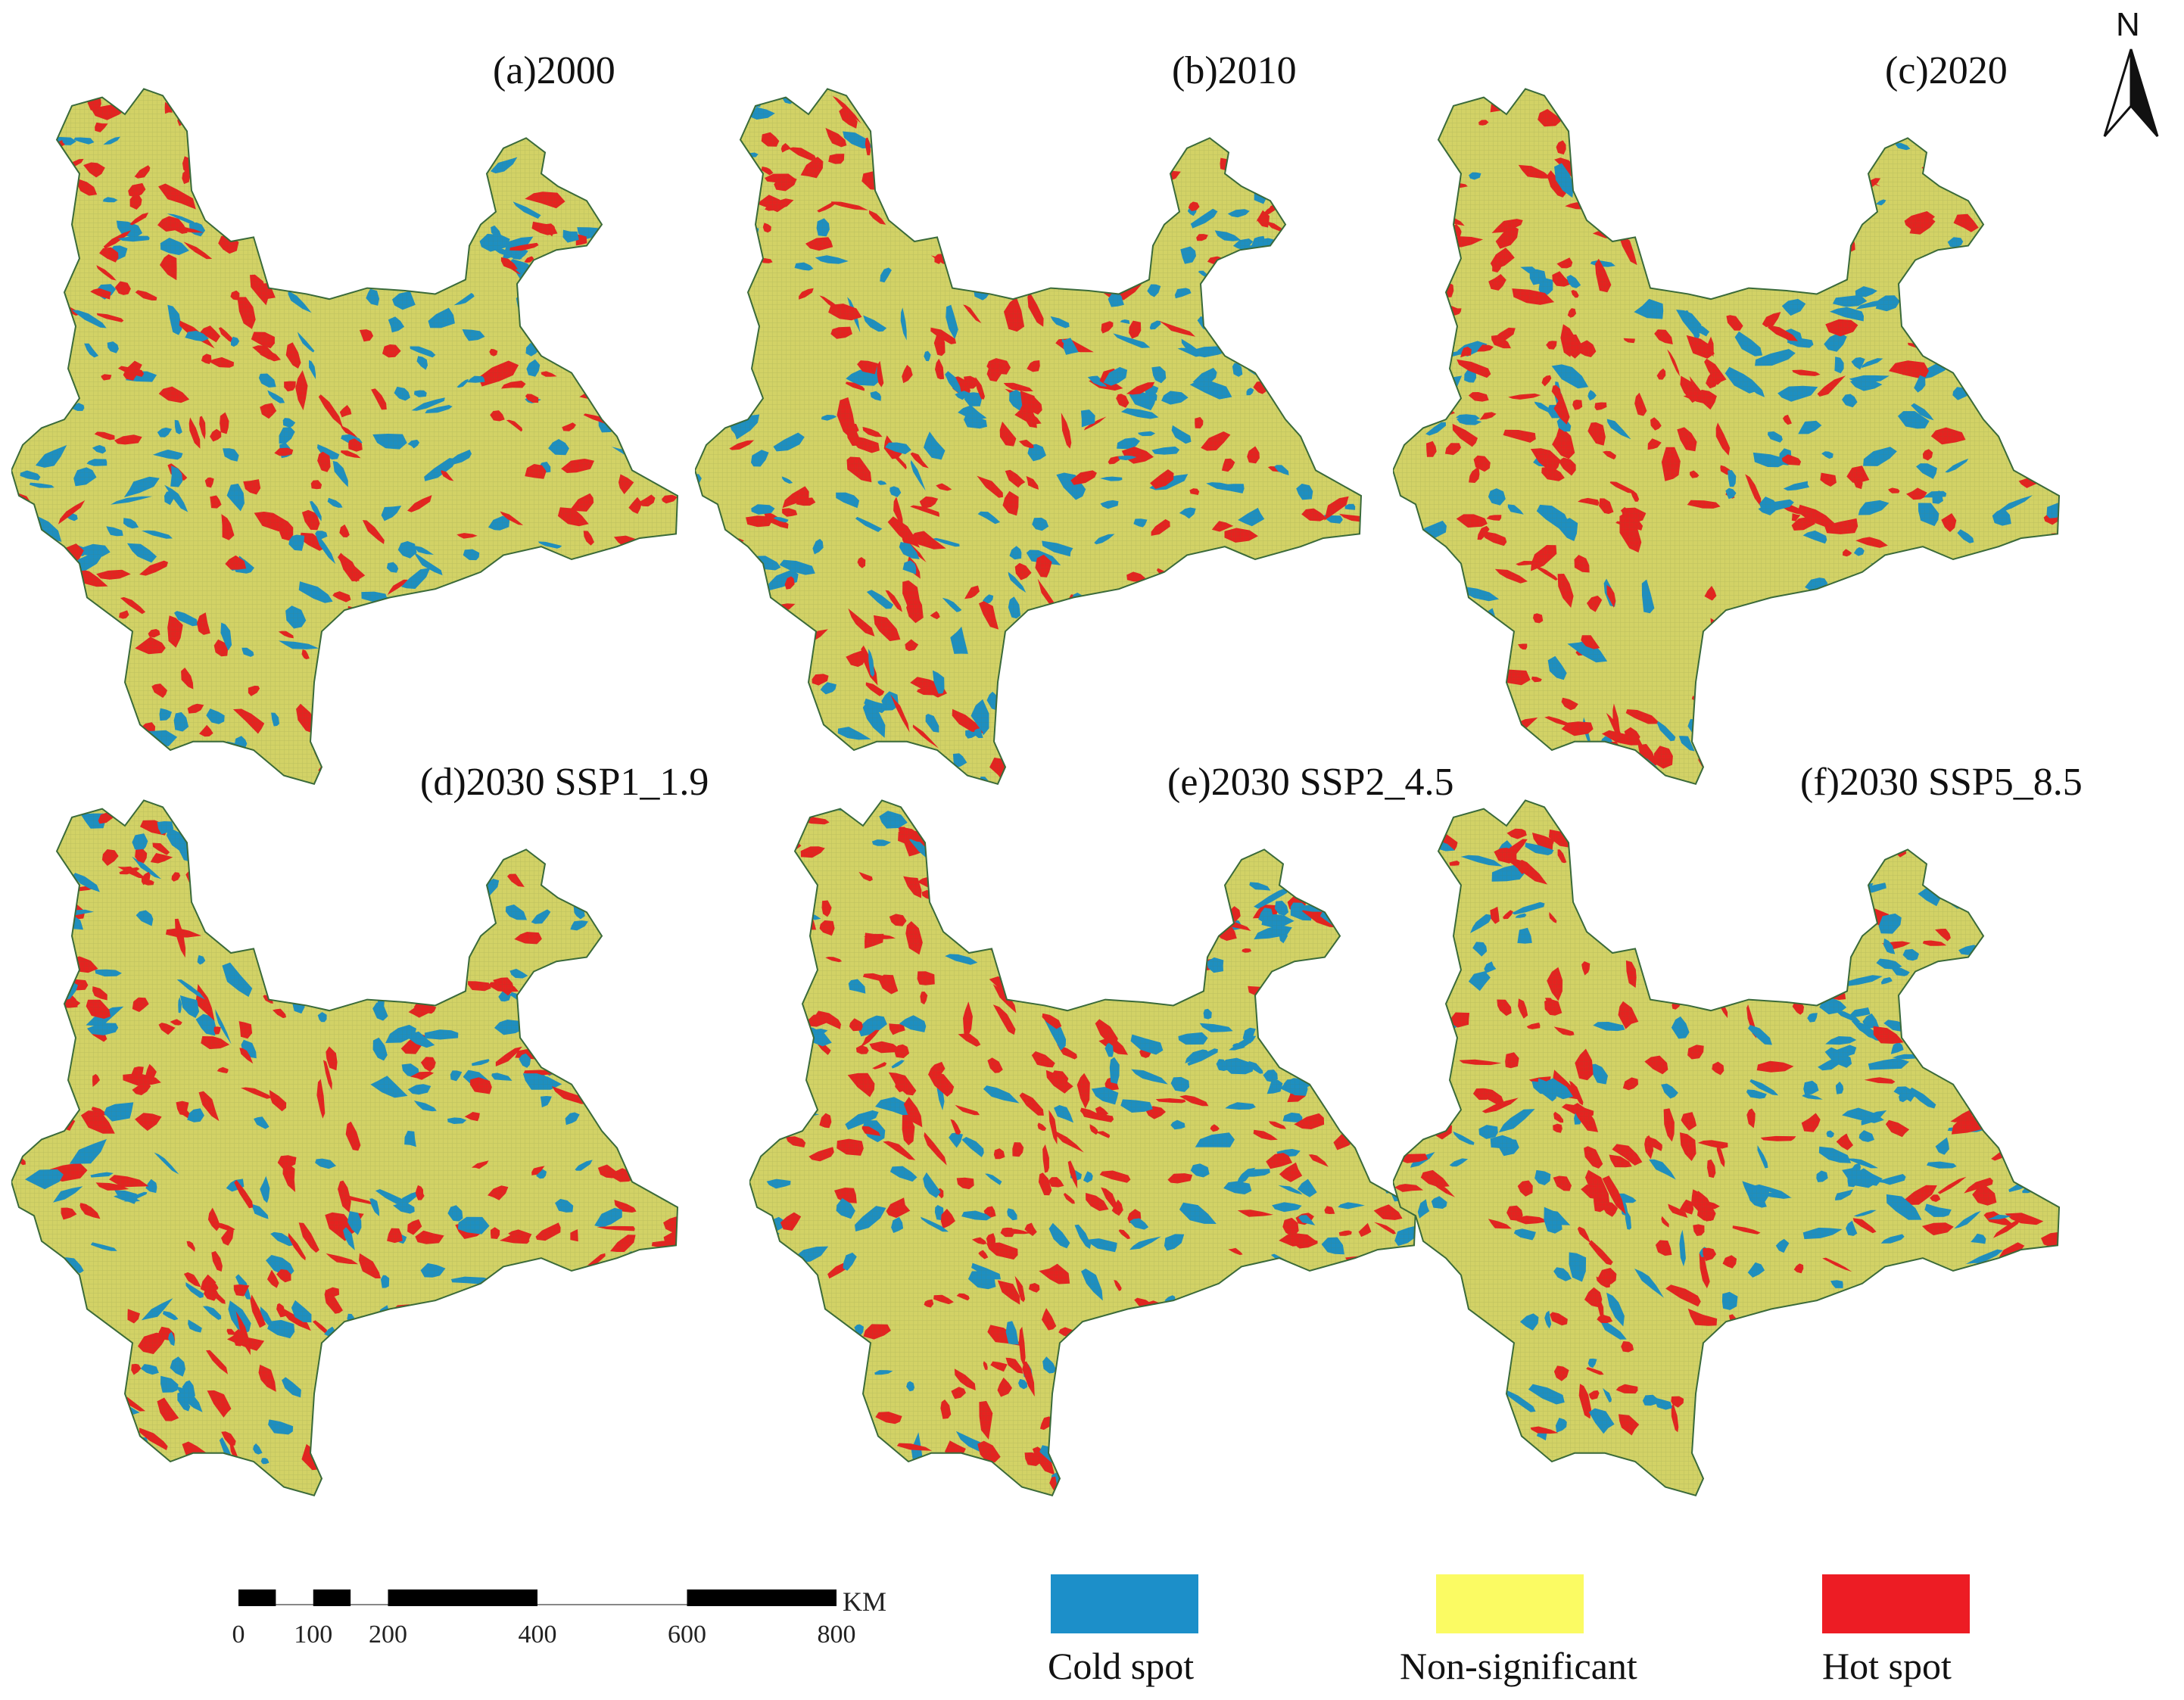 This screenshot has height=1700, width=2184. What do you see at coordinates (564, 783) in the screenshot?
I see `panel-title: (d)2030 SSP1_1.9` at bounding box center [564, 783].